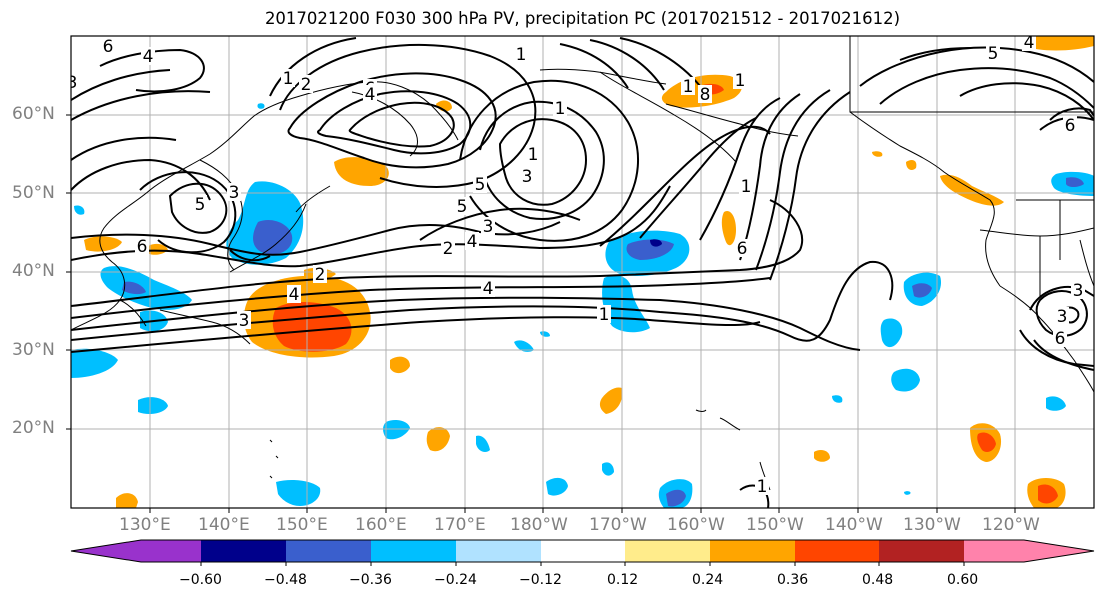 This screenshot has width=1105, height=601. I want to click on lat-label-20n: 20°N, so click(33, 428).